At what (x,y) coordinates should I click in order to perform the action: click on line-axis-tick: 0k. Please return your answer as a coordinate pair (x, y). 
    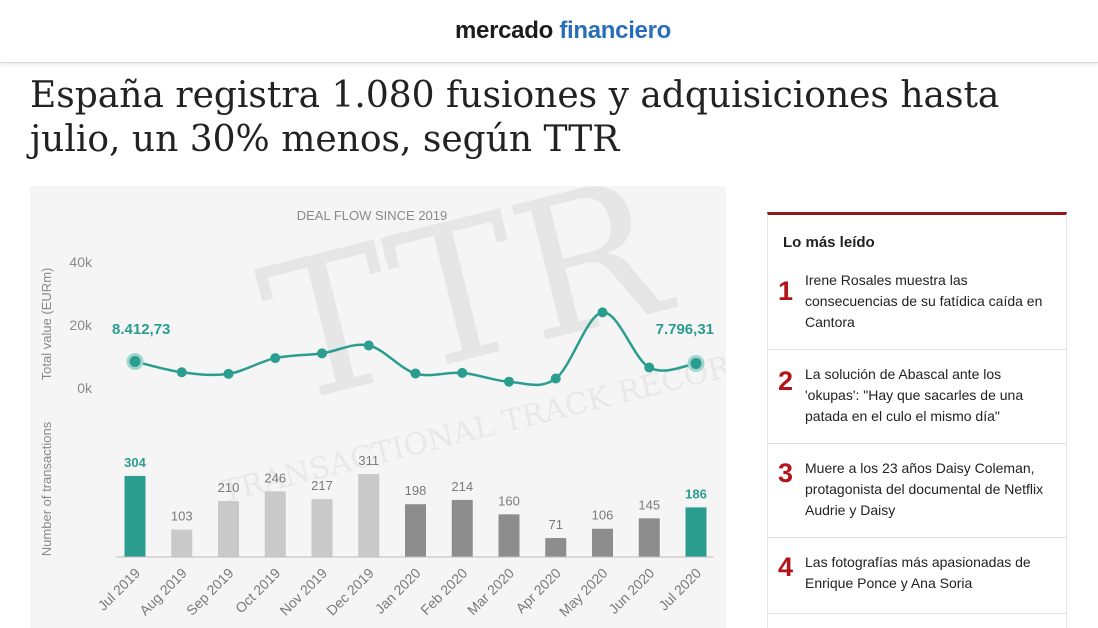
    Looking at the image, I should click on (85, 388).